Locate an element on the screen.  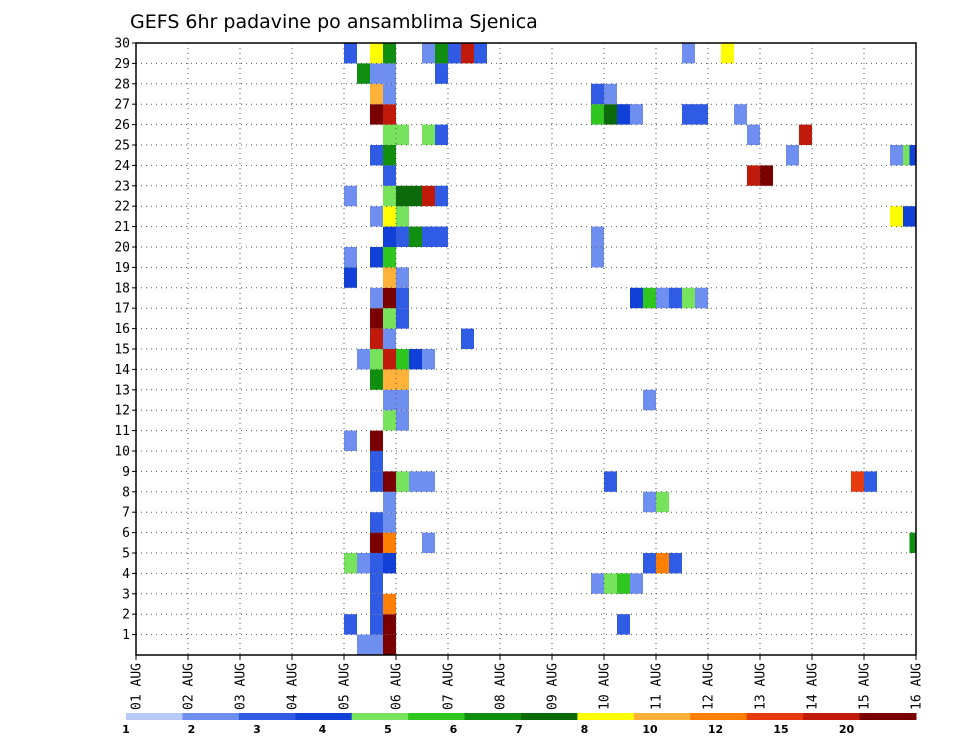
y-tick-label: 16 is located at coordinates (122, 329).